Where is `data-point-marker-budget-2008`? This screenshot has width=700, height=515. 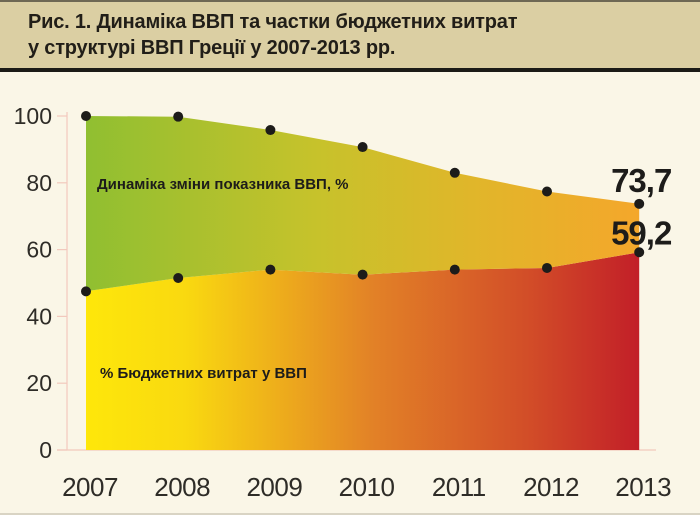
data-point-marker-budget-2008 is located at coordinates (178, 277).